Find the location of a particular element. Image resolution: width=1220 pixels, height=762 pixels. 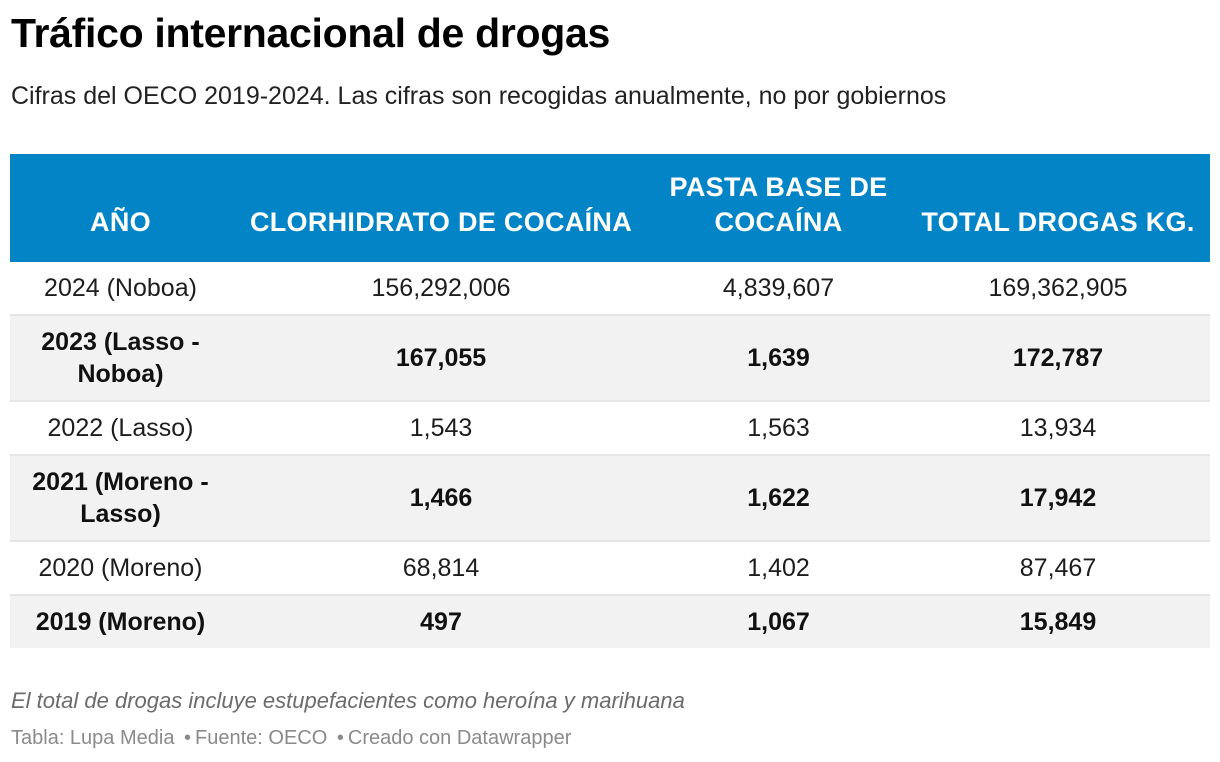

cell-pasta-base: 1,067 is located at coordinates (778, 621).